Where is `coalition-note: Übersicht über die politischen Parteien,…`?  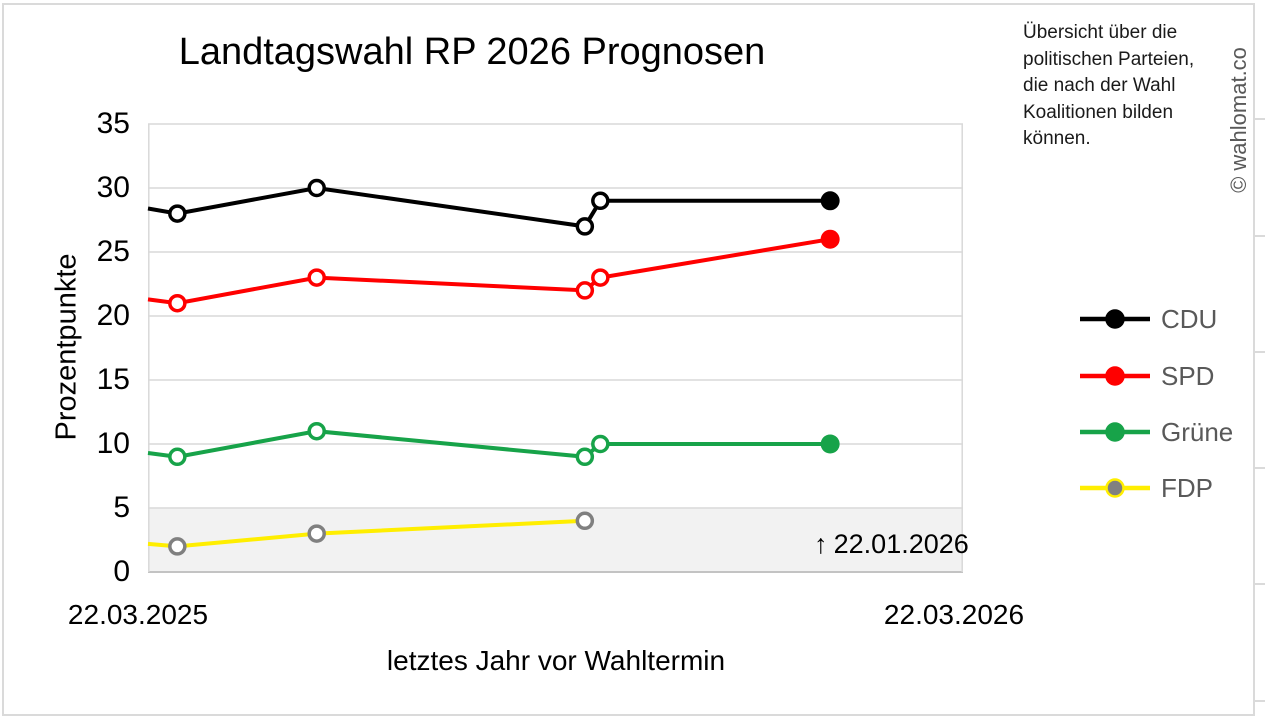
coalition-note: Übersicht über die politischen Parteien,… is located at coordinates (1125, 86).